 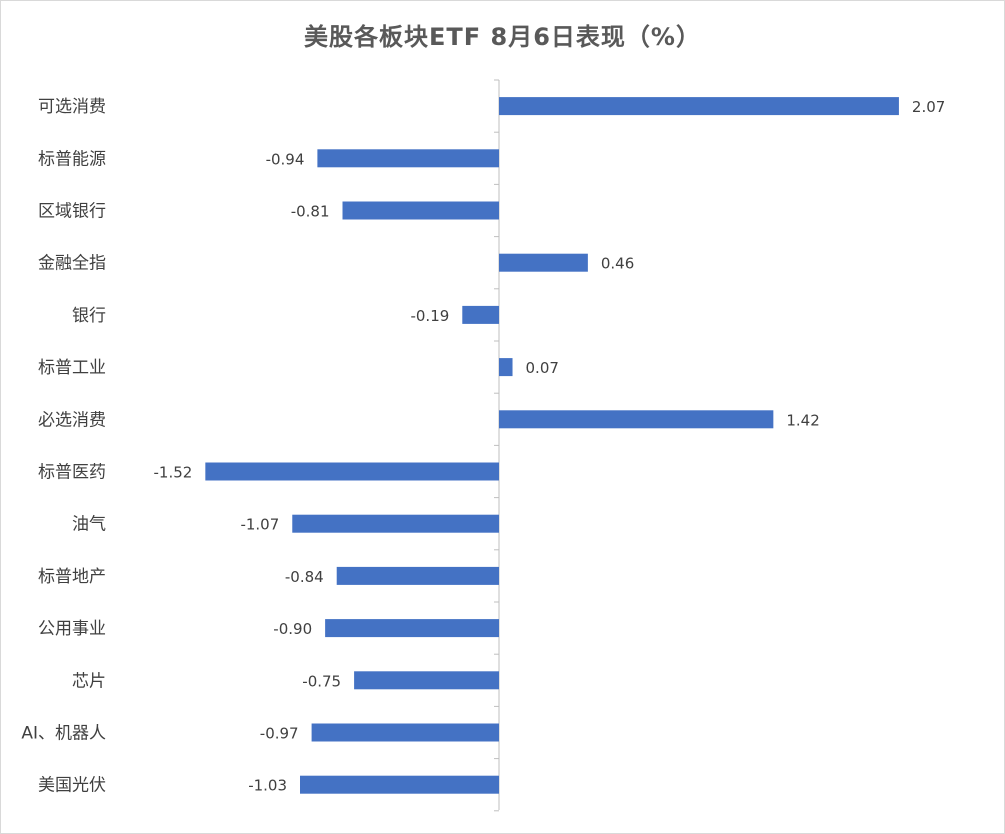 What do you see at coordinates (429, 316) in the screenshot?
I see `data-label: -0.19` at bounding box center [429, 316].